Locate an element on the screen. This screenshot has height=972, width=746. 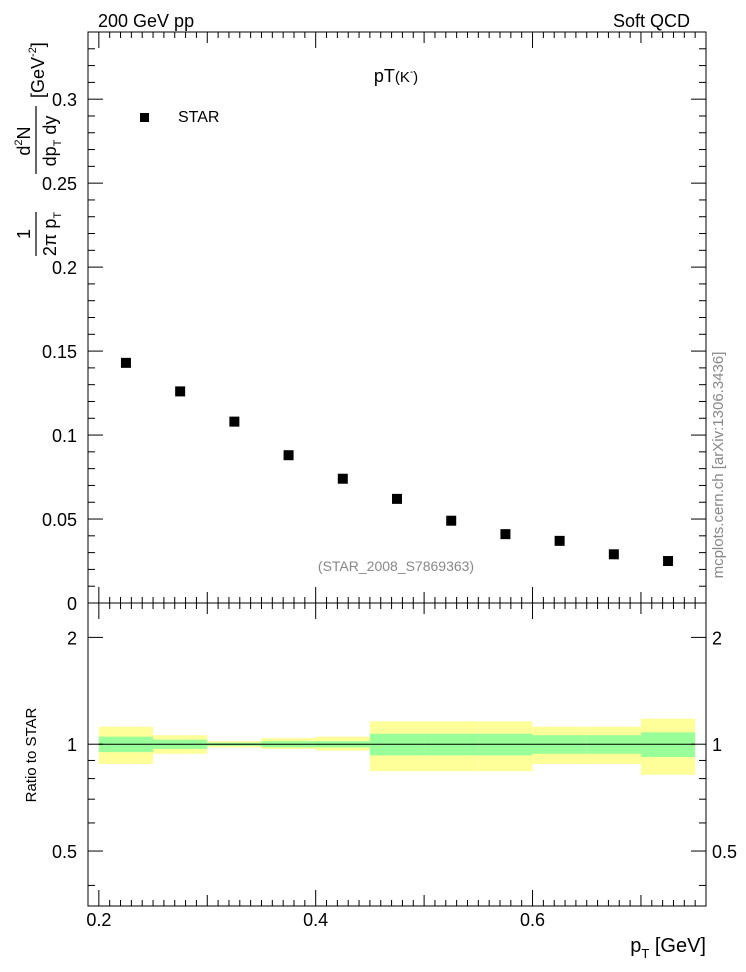
ylabel-unit-close: ] is located at coordinates (38, 44).